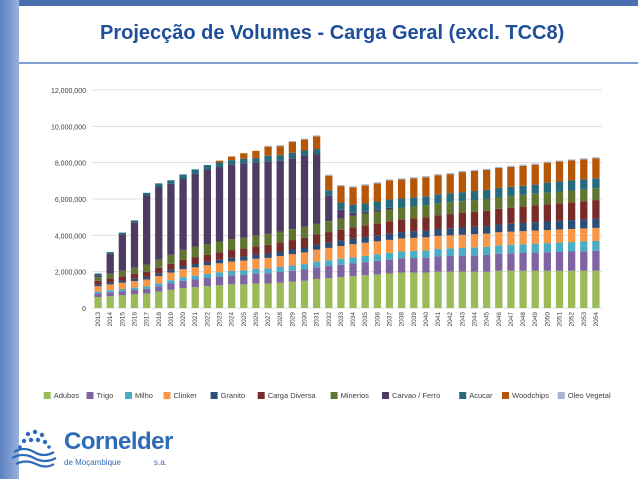 Image resolution: width=638 pixels, height=479 pixels. Describe the element at coordinates (110, 319) in the screenshot. I see `x-tick-label: 2014` at that location.